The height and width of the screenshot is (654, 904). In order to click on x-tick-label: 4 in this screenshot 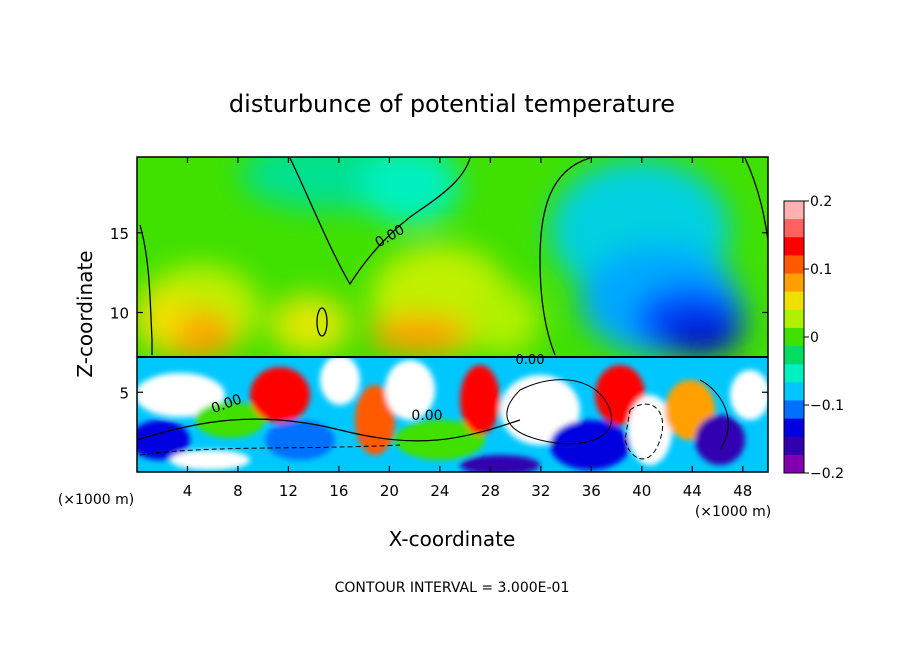, I will do `click(188, 491)`.